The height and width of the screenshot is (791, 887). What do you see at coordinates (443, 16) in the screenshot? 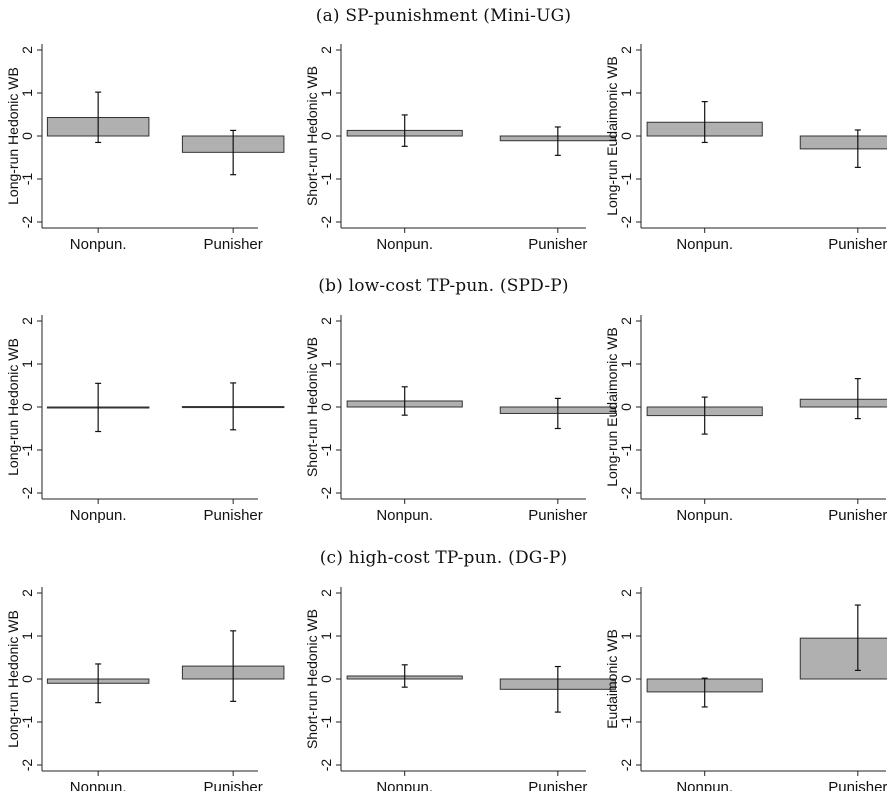
I see `row-title-a: (a) SP-punishment (Mini-UG)` at bounding box center [443, 16].